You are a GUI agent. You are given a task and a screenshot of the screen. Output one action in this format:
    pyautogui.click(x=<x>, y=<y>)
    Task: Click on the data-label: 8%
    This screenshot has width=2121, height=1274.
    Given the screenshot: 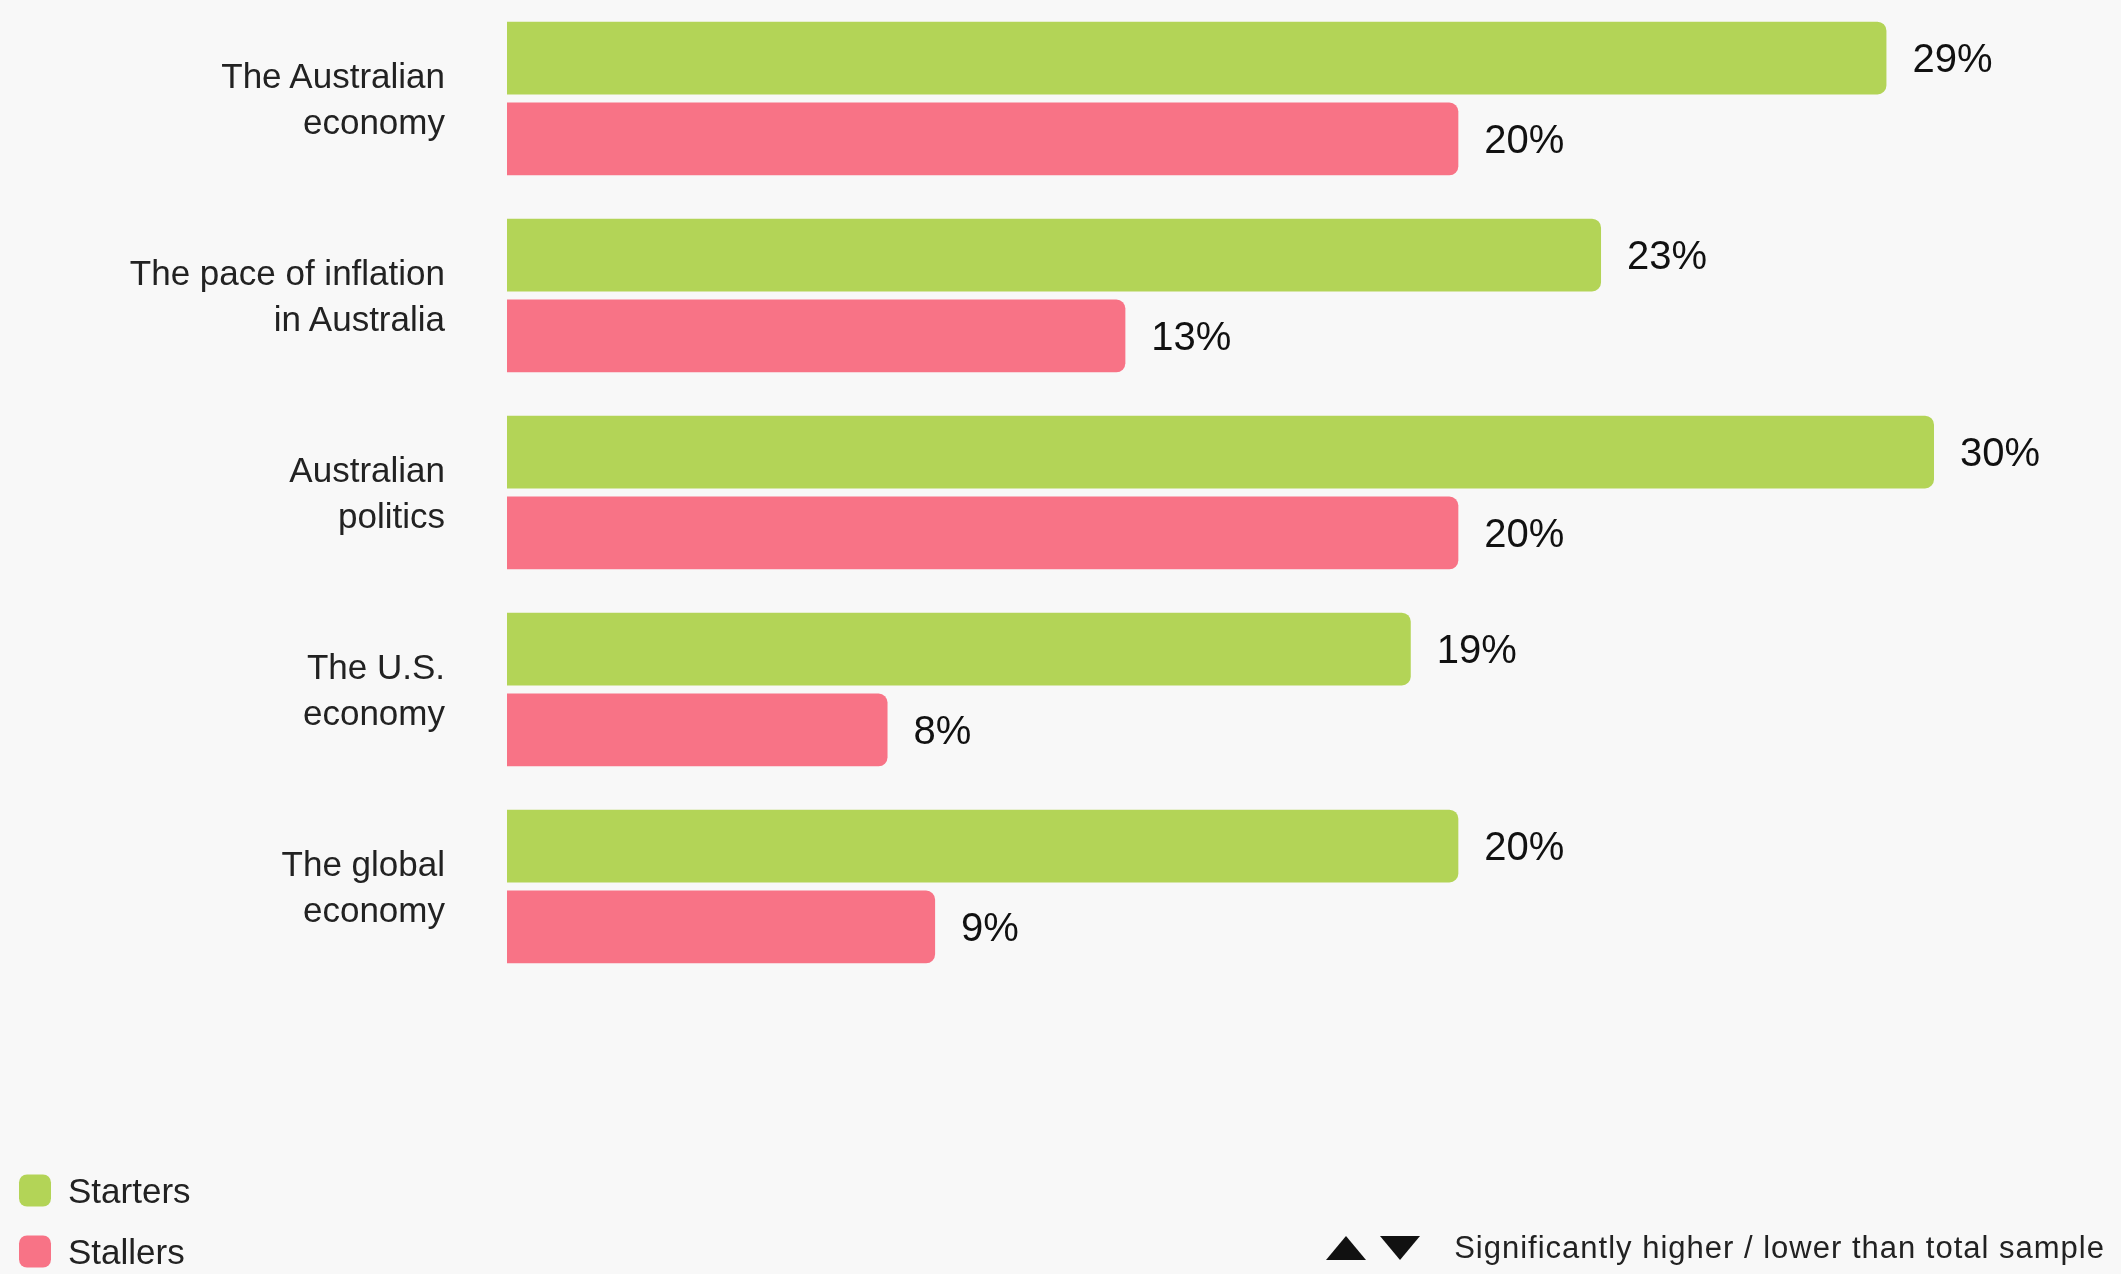 What is the action you would take?
    pyautogui.click(x=942, y=729)
    